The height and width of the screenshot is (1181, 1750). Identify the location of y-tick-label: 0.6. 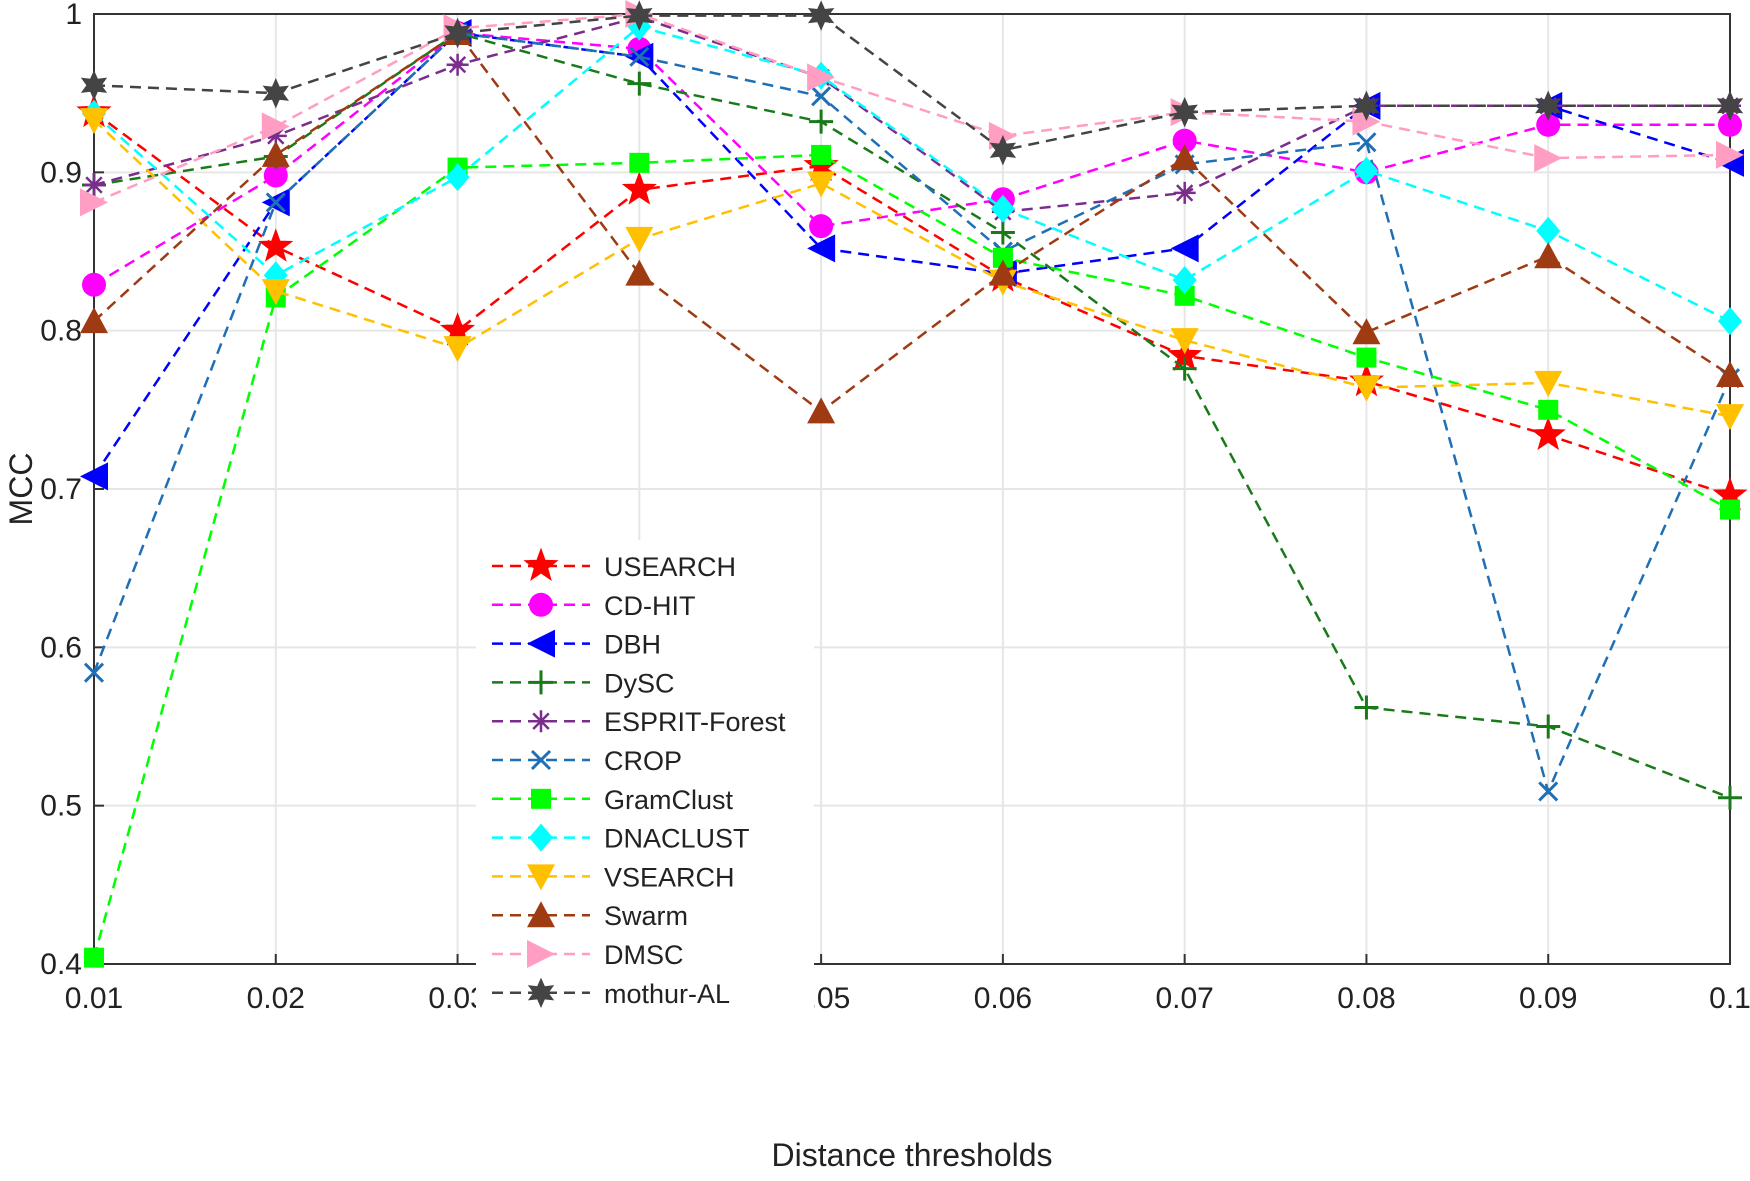
(61, 647).